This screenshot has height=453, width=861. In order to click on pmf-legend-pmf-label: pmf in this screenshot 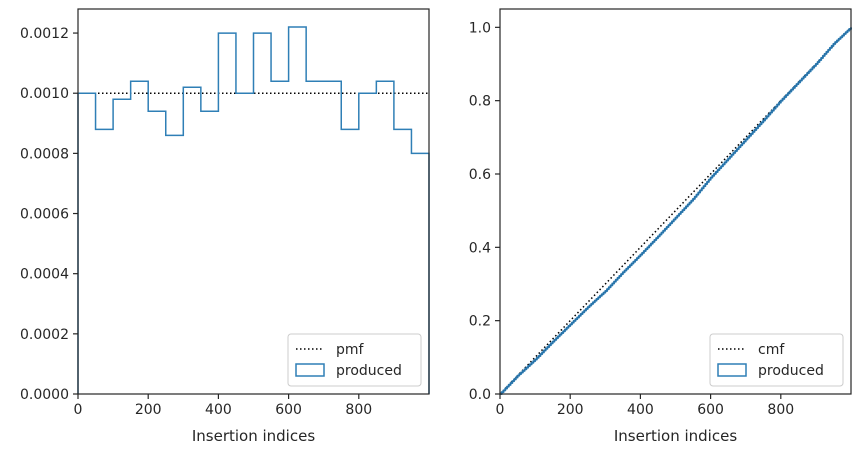, I will do `click(350, 350)`.